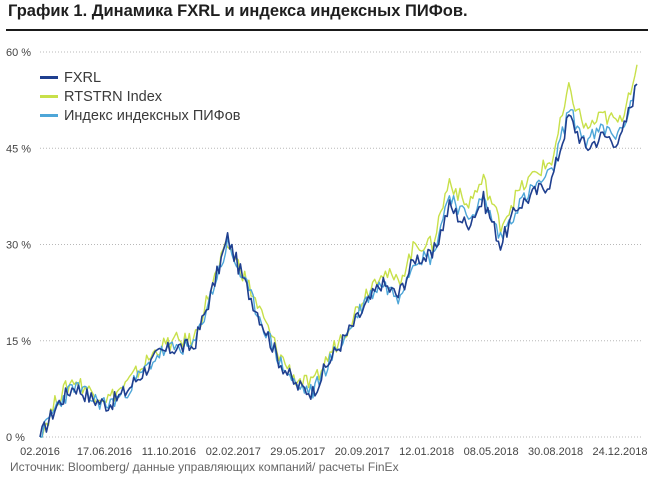 This screenshot has width=658, height=485. I want to click on x-tick-label: 17.06.2016, so click(104, 452).